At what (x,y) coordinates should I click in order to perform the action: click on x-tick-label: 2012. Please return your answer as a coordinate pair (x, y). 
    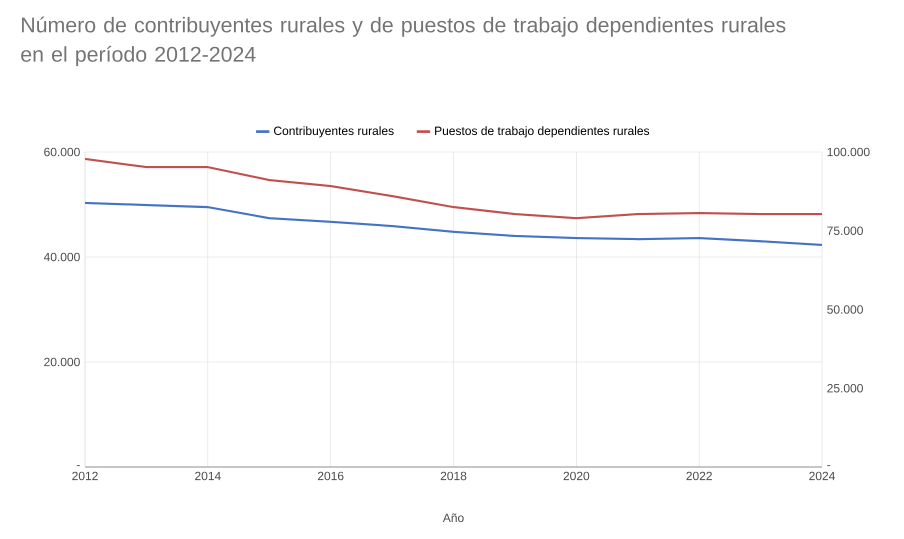
    Looking at the image, I should click on (85, 476).